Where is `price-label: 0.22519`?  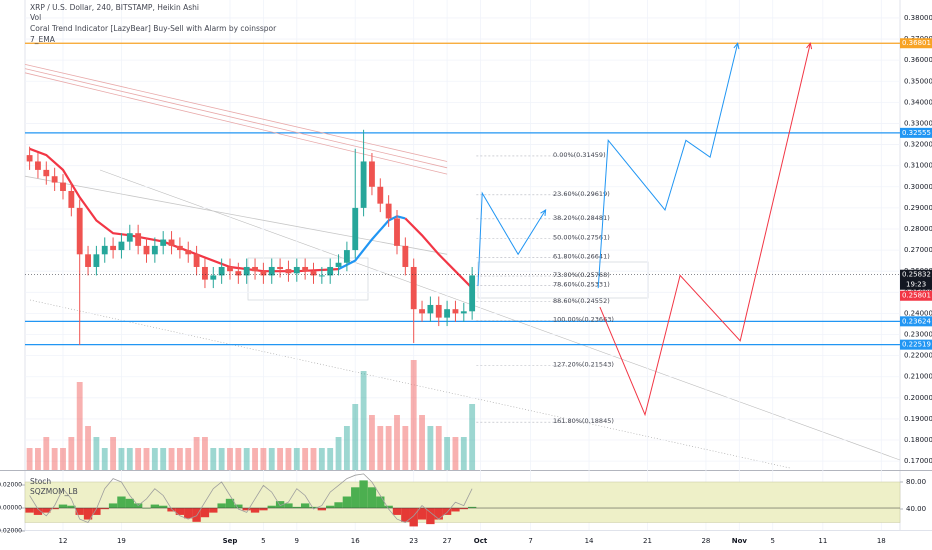
price-label: 0.22519 is located at coordinates (916, 345).